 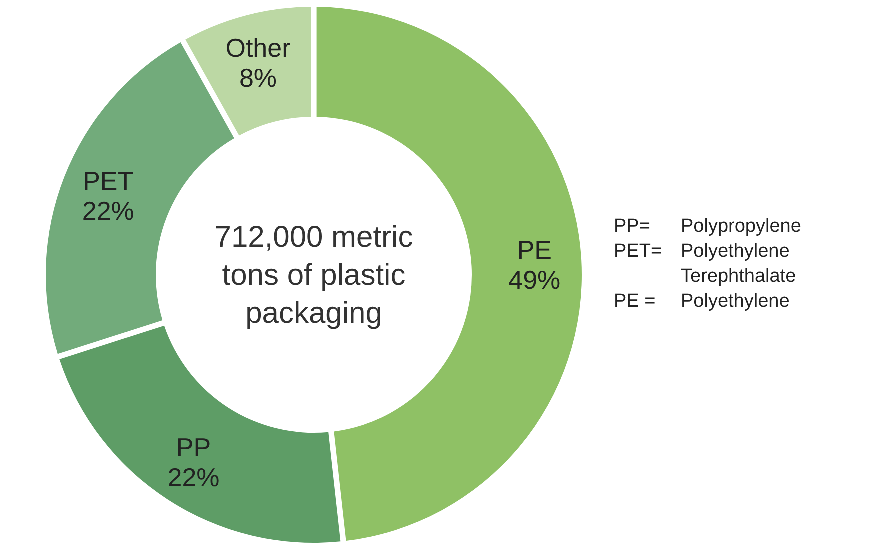 I want to click on text: PET= Polyethylene Terephthalate, so click(x=705, y=264).